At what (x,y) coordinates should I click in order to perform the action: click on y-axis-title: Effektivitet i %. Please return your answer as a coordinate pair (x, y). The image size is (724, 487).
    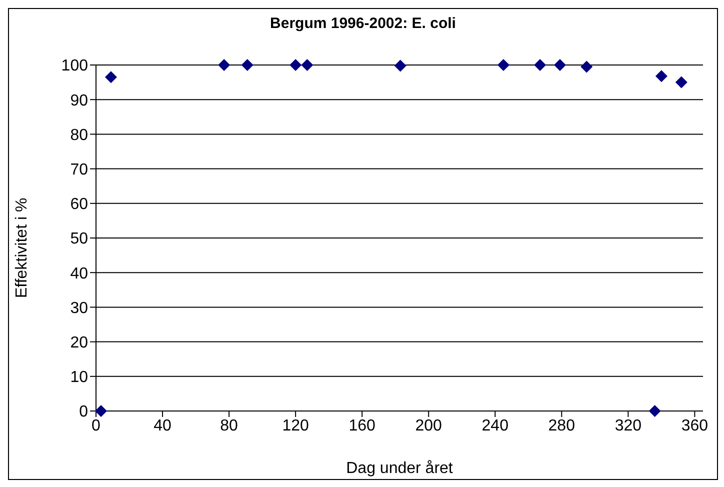
    Looking at the image, I should click on (22, 248).